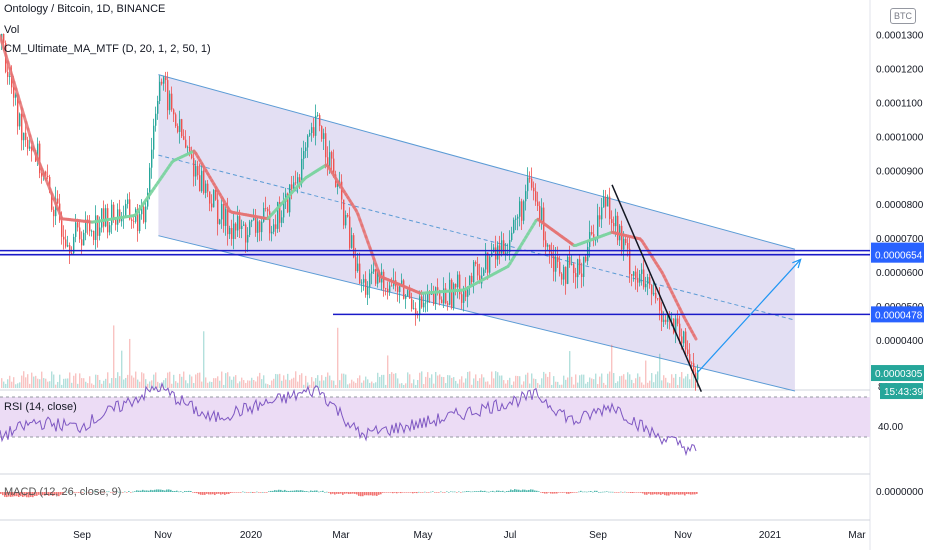 Image resolution: width=932 pixels, height=550 pixels. Describe the element at coordinates (435, 282) in the screenshot. I see `horizontal-levels` at that location.